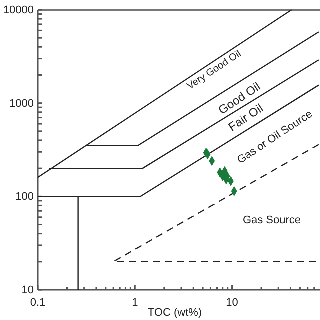  I want to click on x-axis-title: TOC (wt%), so click(175, 313).